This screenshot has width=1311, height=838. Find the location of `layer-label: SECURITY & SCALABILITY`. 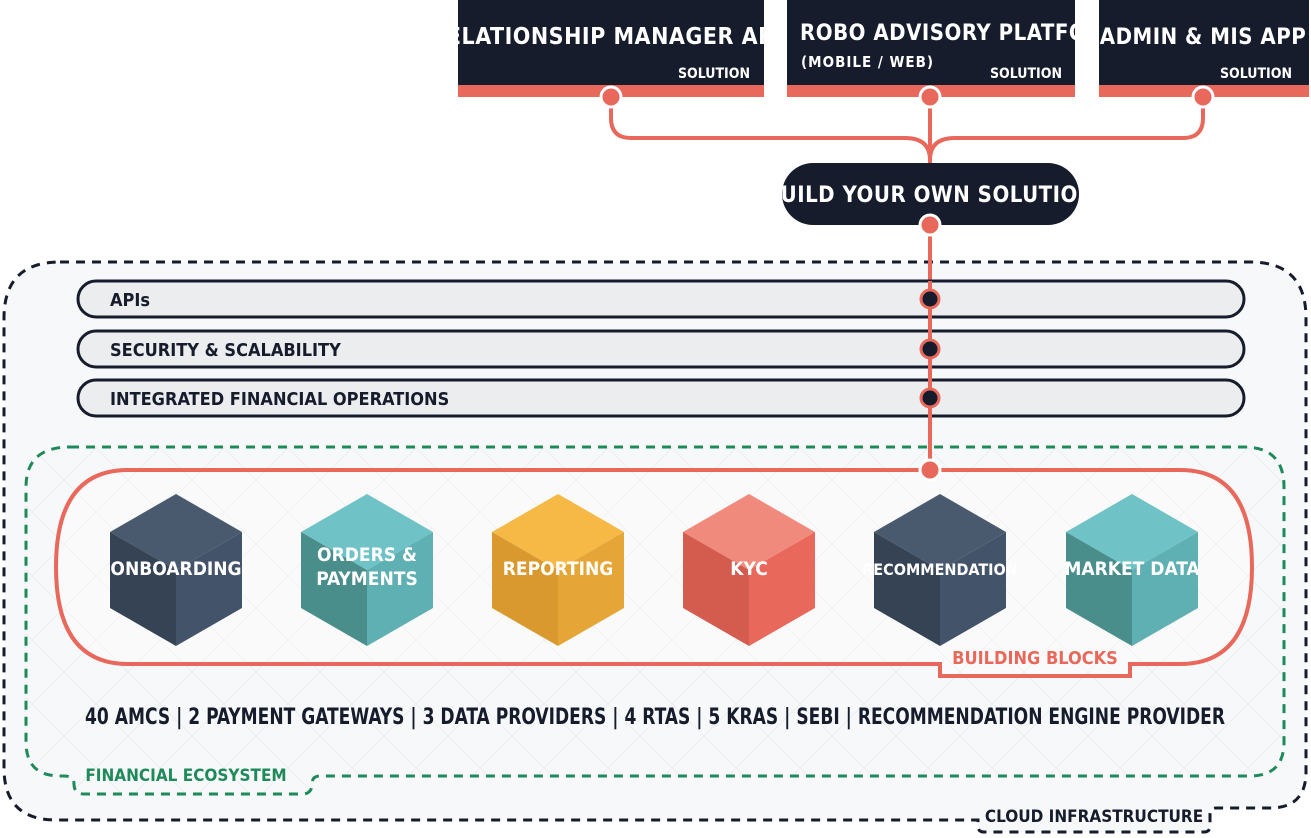

layer-label: SECURITY & SCALABILITY is located at coordinates (225, 350).